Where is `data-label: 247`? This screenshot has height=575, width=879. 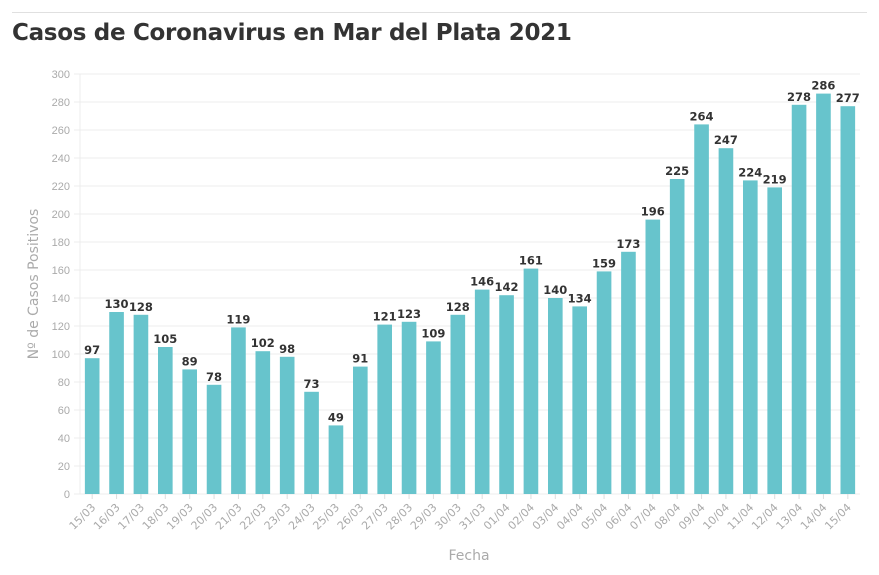
data-label: 247 is located at coordinates (726, 140).